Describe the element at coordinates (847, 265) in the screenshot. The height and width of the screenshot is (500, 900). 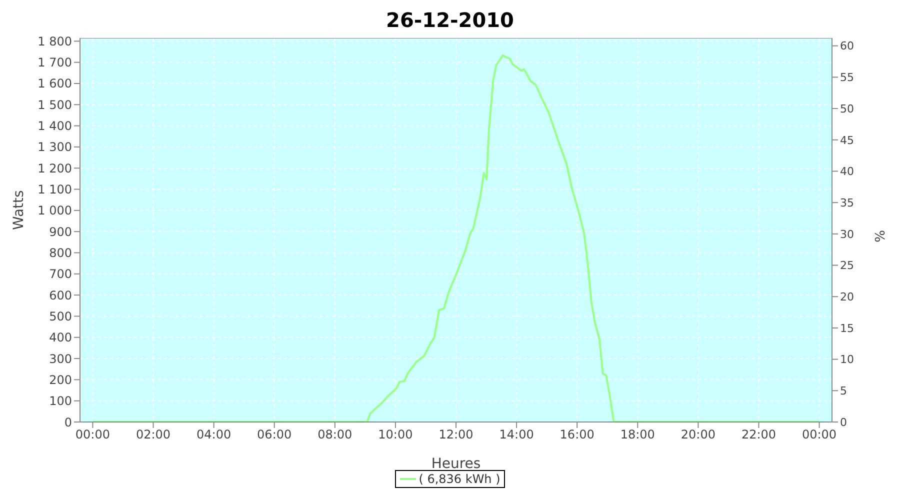
I see `y2-tick-label: 25` at that location.